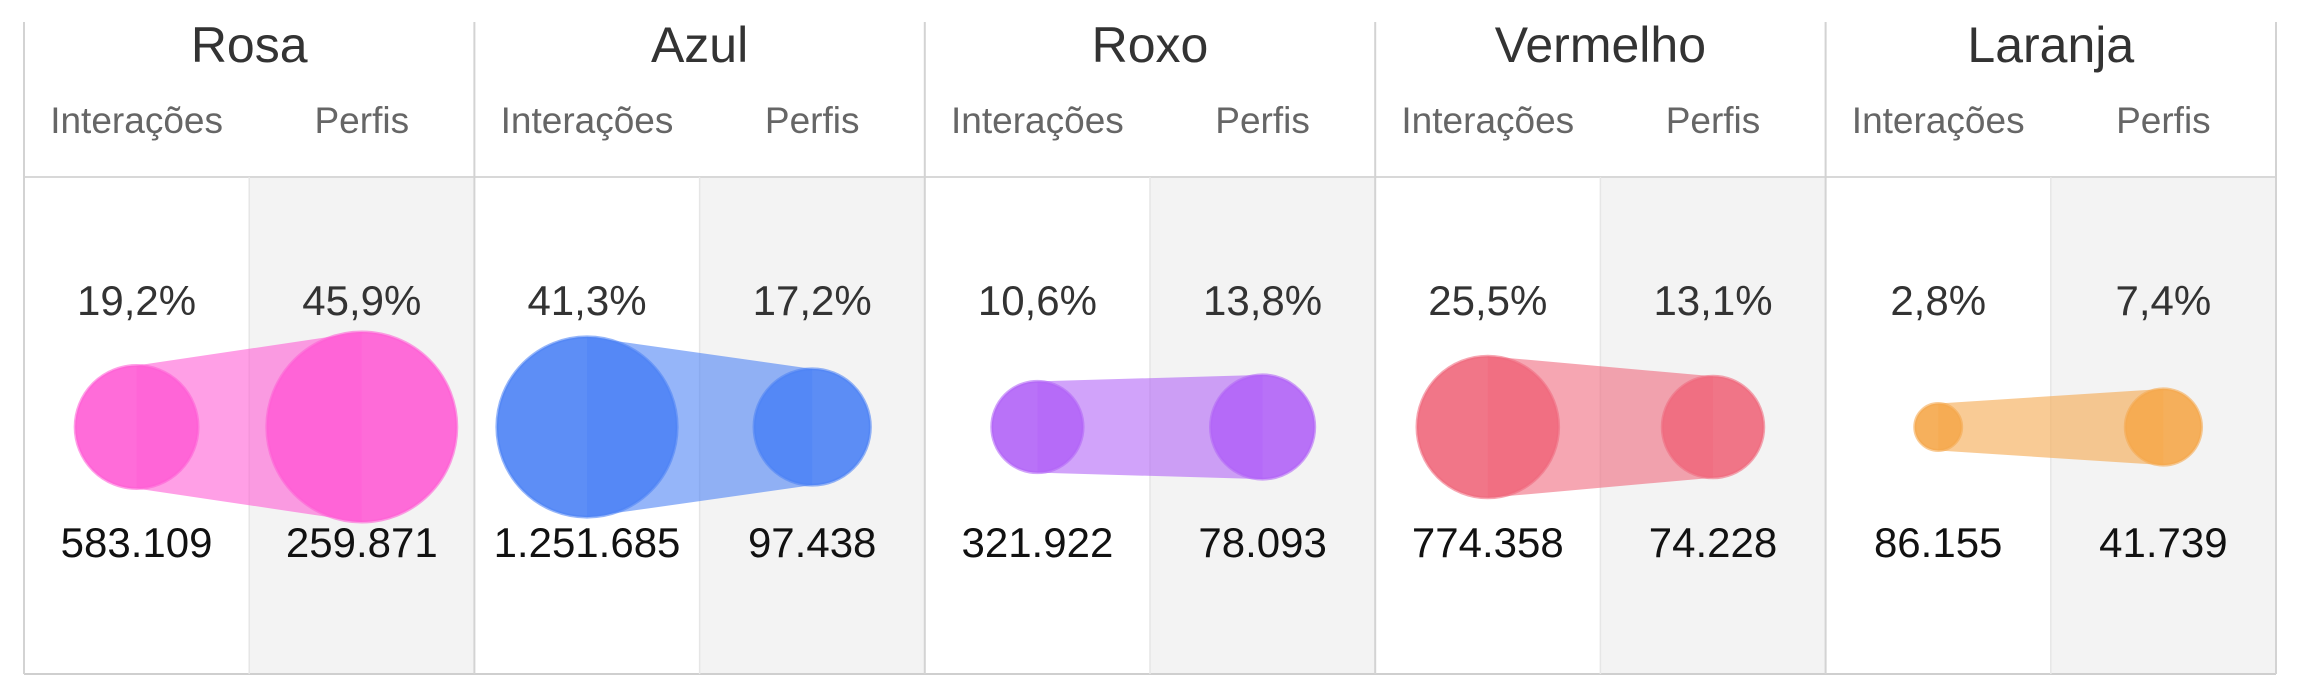 The image size is (2300, 700). Describe the element at coordinates (136, 300) in the screenshot. I see `pct-label-interacoes: 19,2%` at that location.